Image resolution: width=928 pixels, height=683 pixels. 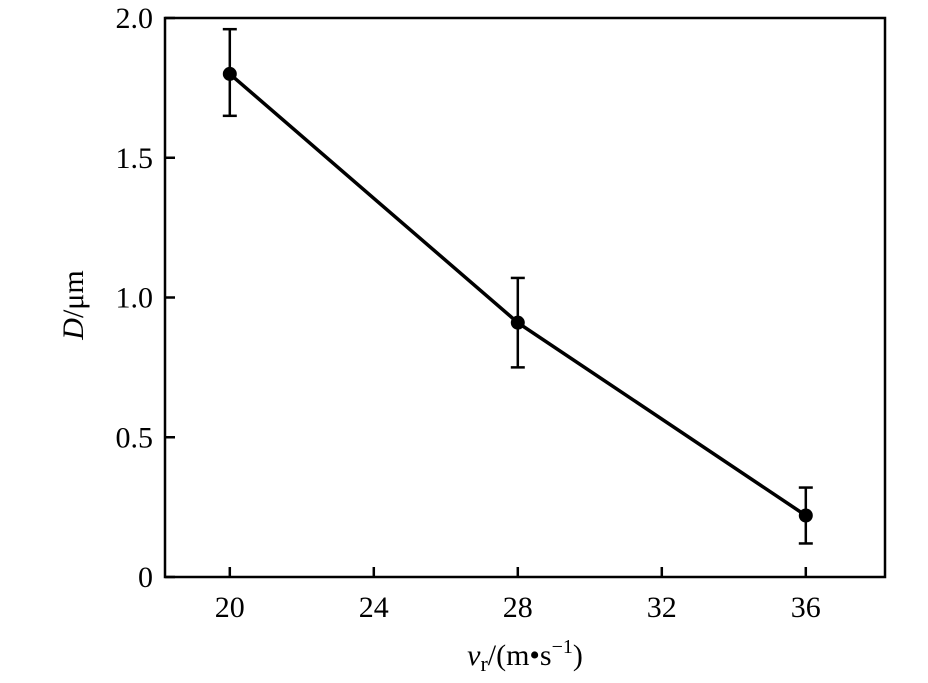 What do you see at coordinates (230, 607) in the screenshot?
I see `x-tick-label: 20` at bounding box center [230, 607].